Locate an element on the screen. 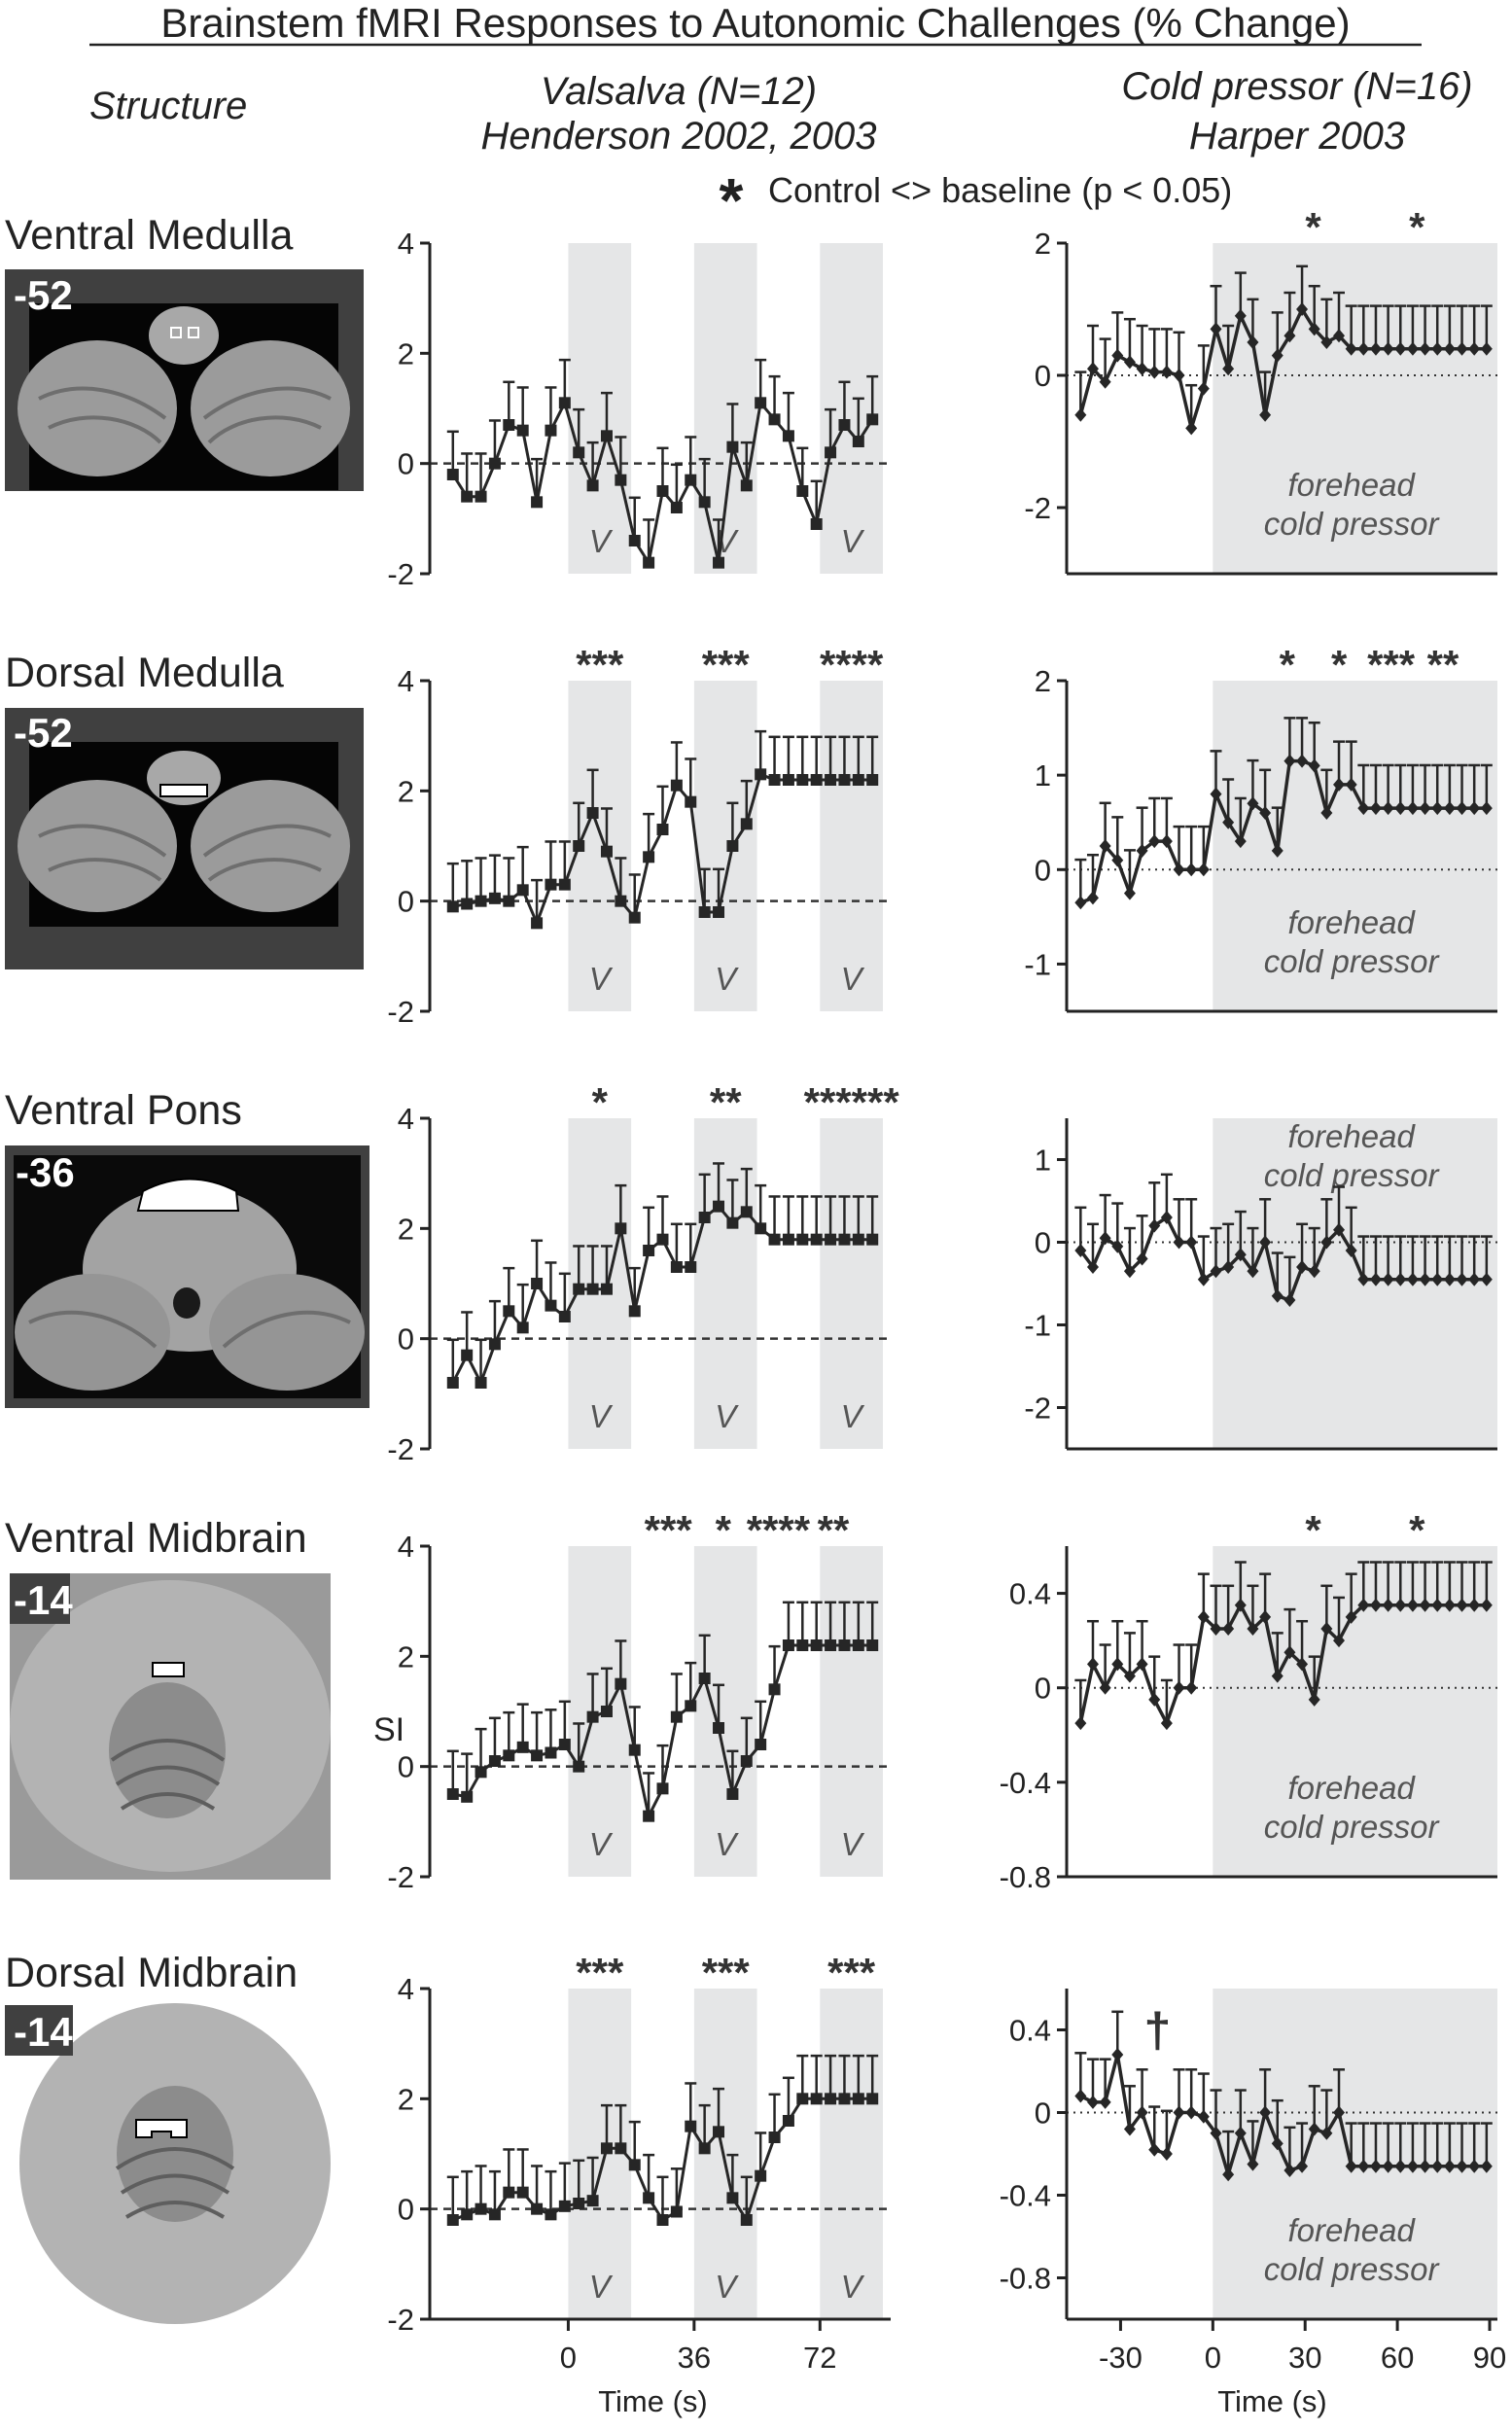 This screenshot has height=2431, width=1512. row-label-ventral-midbrain: Ventral Midbrain is located at coordinates (156, 1538).